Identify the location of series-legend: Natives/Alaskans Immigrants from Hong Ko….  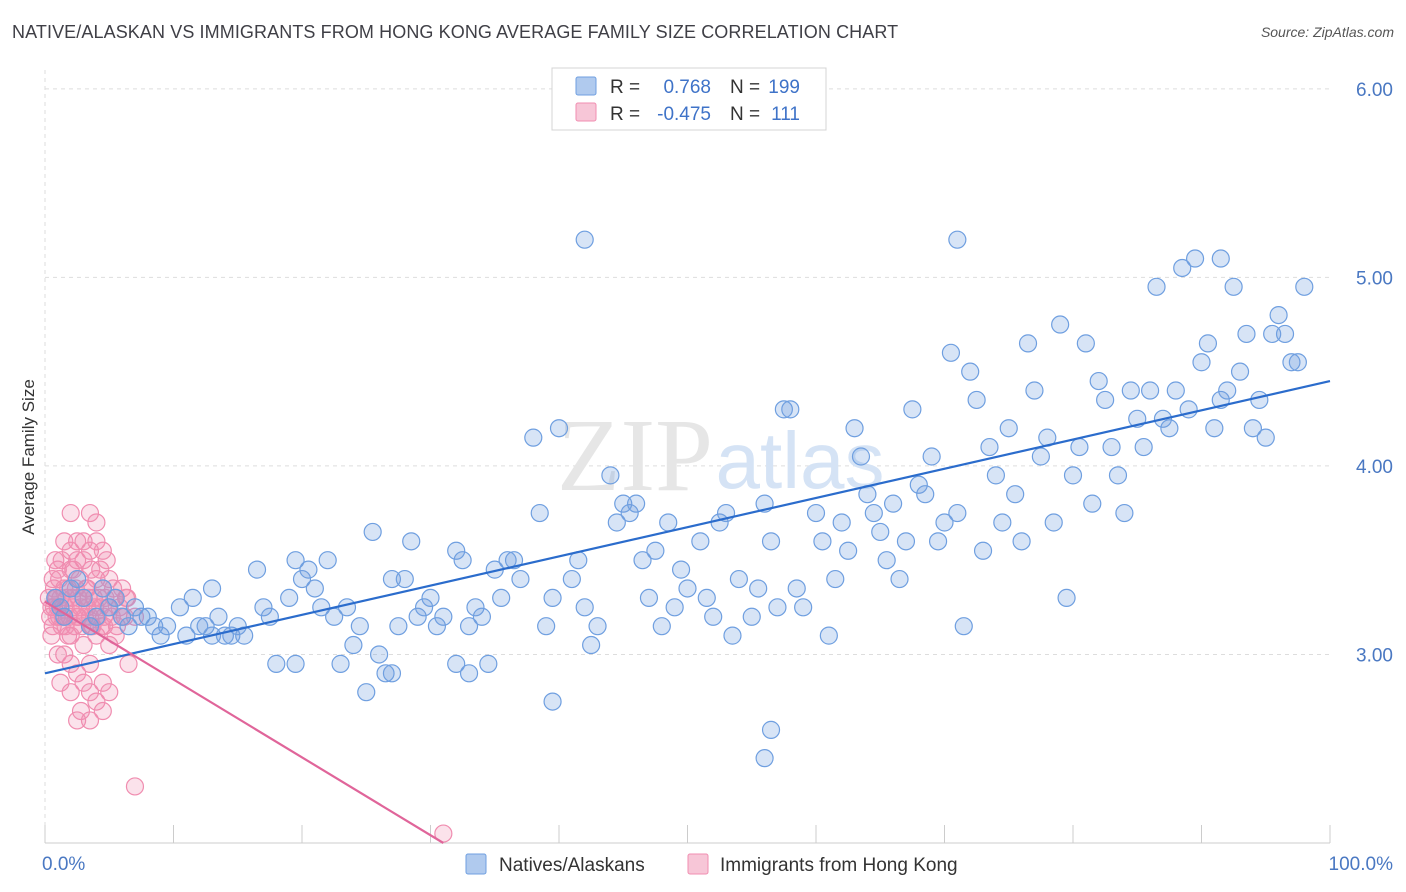
(711, 864).